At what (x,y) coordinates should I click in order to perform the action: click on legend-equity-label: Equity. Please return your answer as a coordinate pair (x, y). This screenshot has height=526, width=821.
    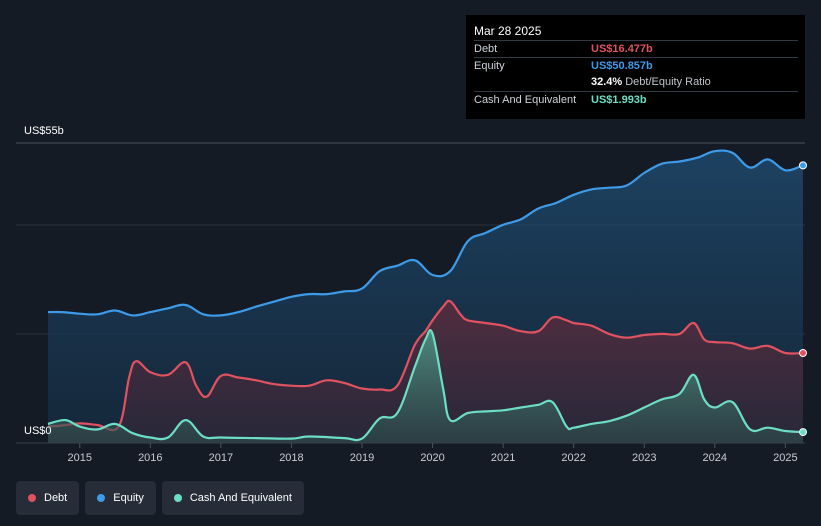
    Looking at the image, I should click on (128, 498).